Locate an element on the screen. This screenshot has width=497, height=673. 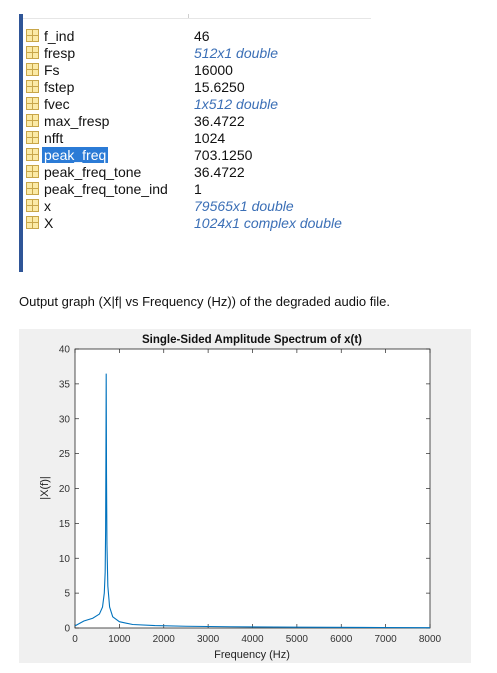
workspace-row-f-ind: f_ind 46 is located at coordinates (196, 36).